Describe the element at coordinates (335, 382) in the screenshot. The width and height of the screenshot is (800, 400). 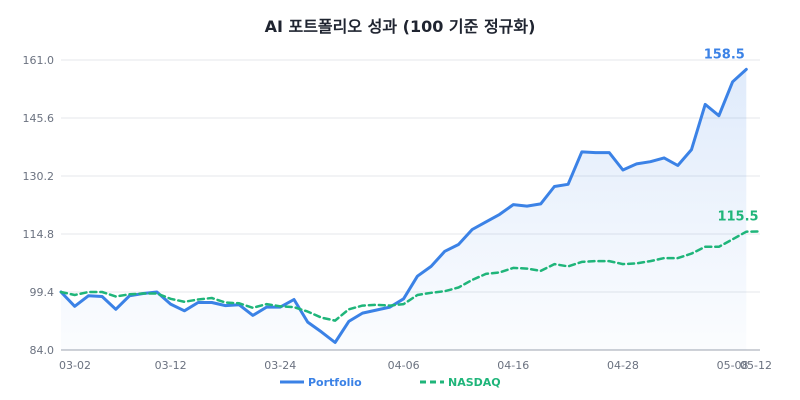
I see `portfolio-legend-label: Portfolio` at that location.